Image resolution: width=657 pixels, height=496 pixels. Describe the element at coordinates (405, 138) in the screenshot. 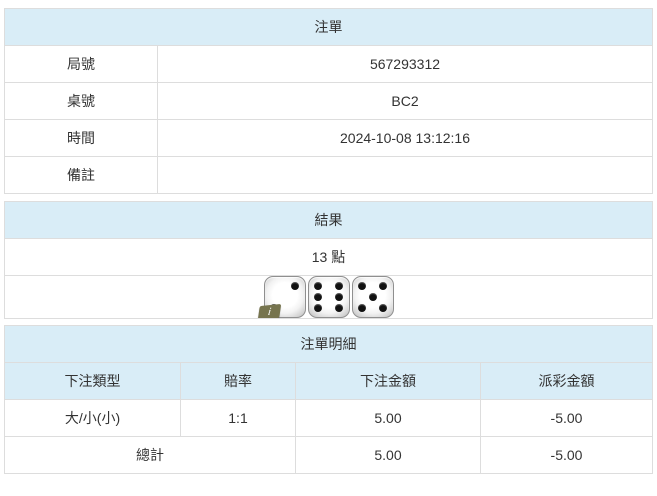

I see `time-value: 2024-10-08 13:12:16` at that location.